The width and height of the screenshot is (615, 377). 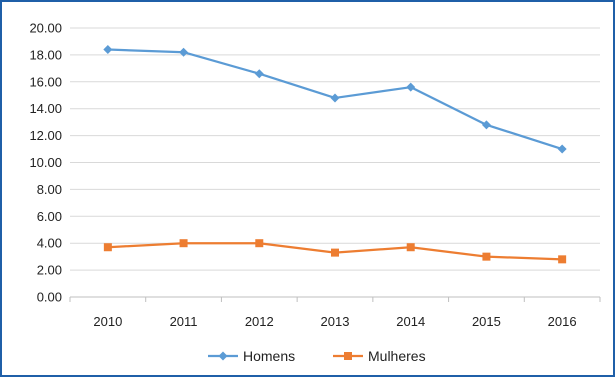 I want to click on y-tick-label: 2.00, so click(x=49, y=270).